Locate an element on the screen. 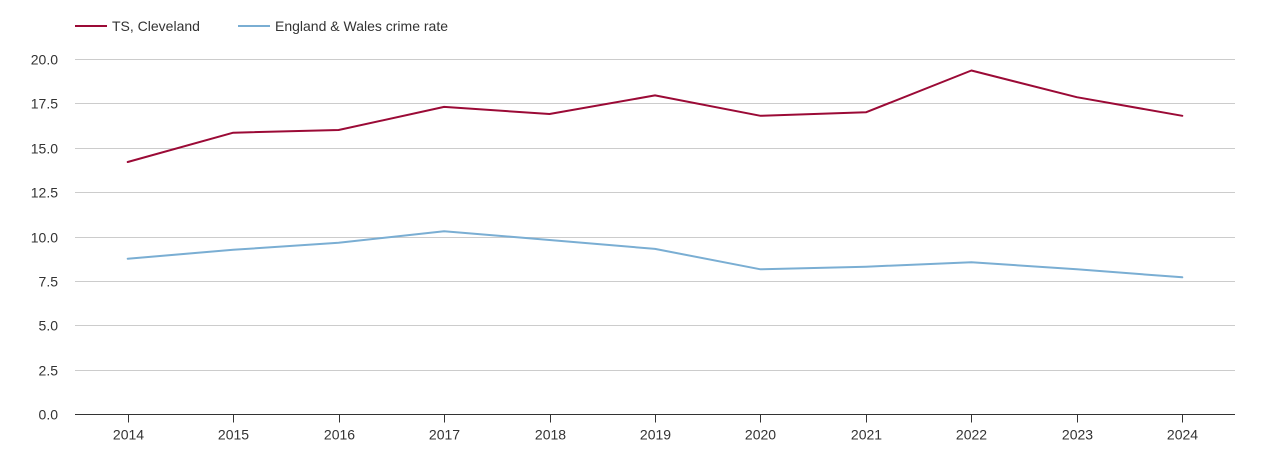  x-tick-label: 2014 is located at coordinates (128, 435).